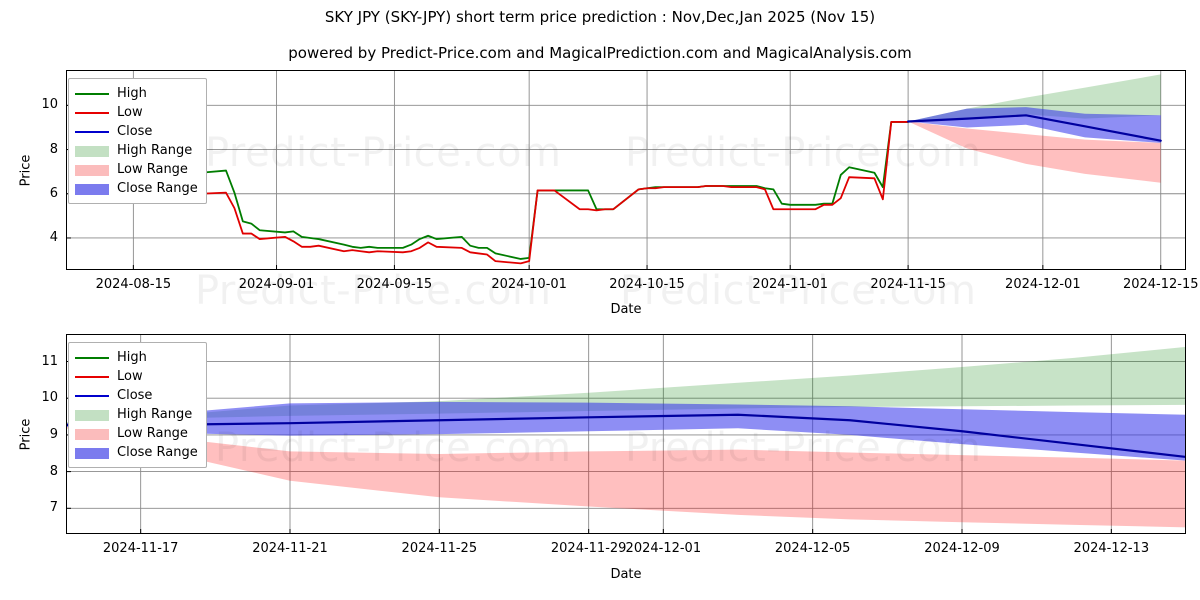 The image size is (1200, 600). What do you see at coordinates (53, 434) in the screenshot?
I see `y-tick-label: 9` at bounding box center [53, 434].